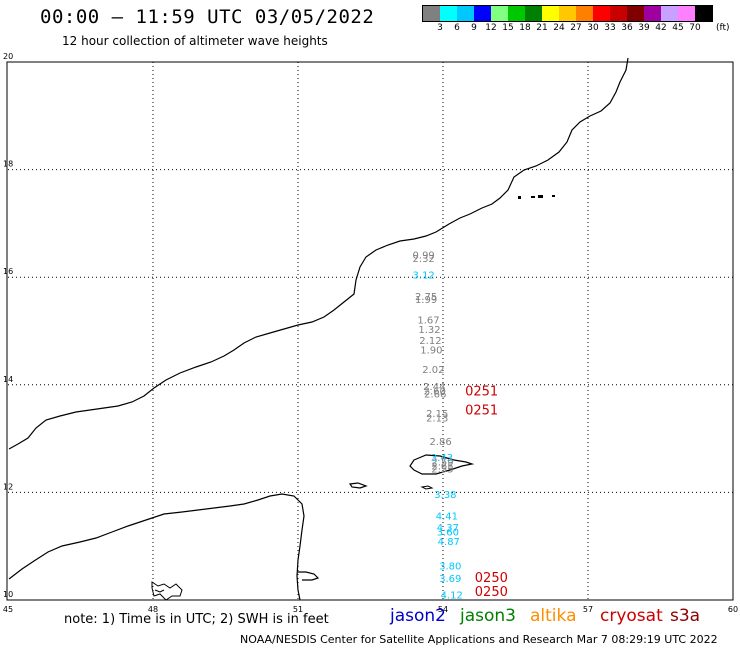 Image resolution: width=740 pixels, height=650 pixels. I want to click on wave-height-value: 2.66, so click(435, 395).